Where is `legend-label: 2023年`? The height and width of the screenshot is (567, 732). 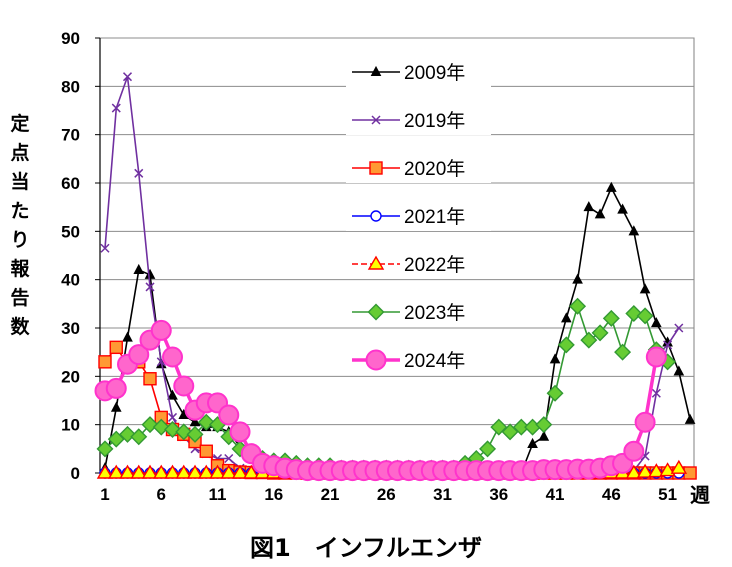
legend-label: 2023年 is located at coordinates (434, 313).